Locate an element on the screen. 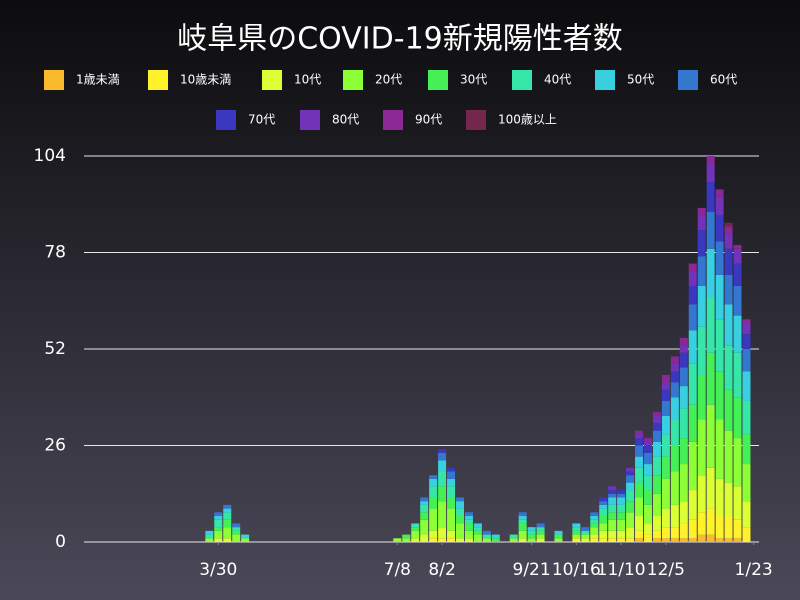 The image size is (800, 600). legend-label: 30代 is located at coordinates (473, 80).